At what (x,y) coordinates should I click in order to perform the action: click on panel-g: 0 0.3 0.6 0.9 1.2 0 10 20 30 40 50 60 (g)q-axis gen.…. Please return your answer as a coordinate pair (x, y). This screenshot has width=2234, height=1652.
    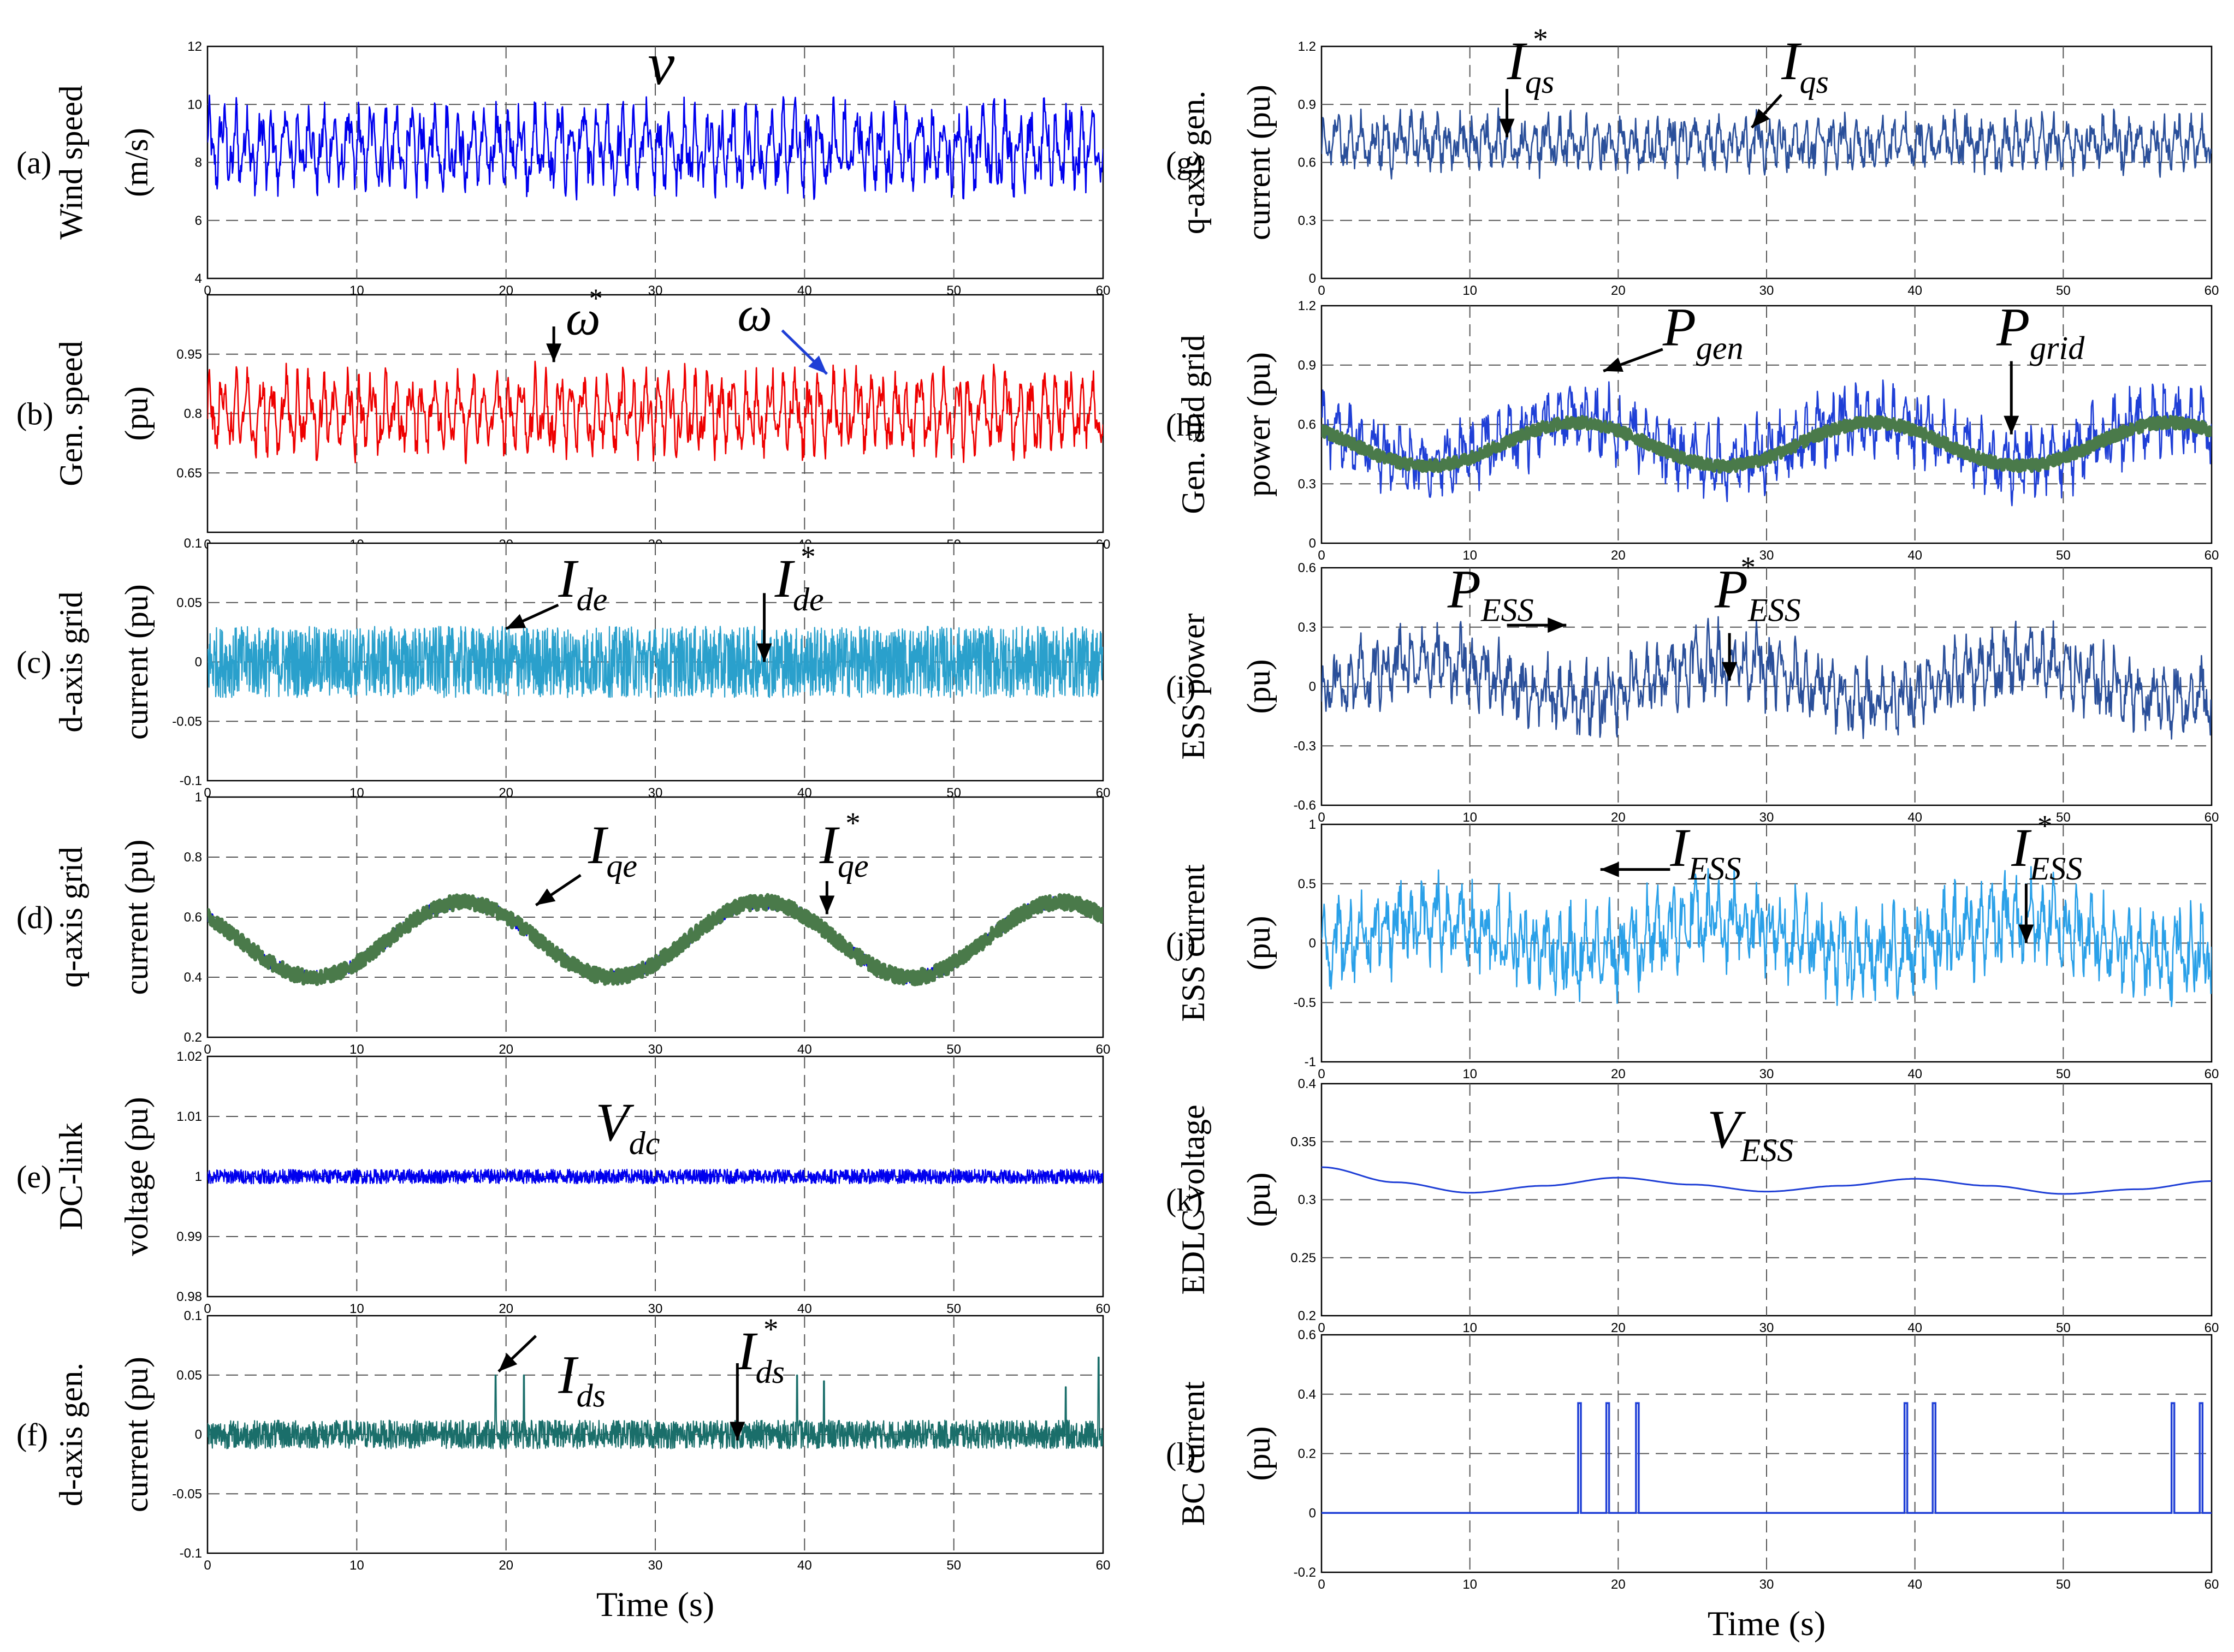
    Looking at the image, I should click on (1692, 160).